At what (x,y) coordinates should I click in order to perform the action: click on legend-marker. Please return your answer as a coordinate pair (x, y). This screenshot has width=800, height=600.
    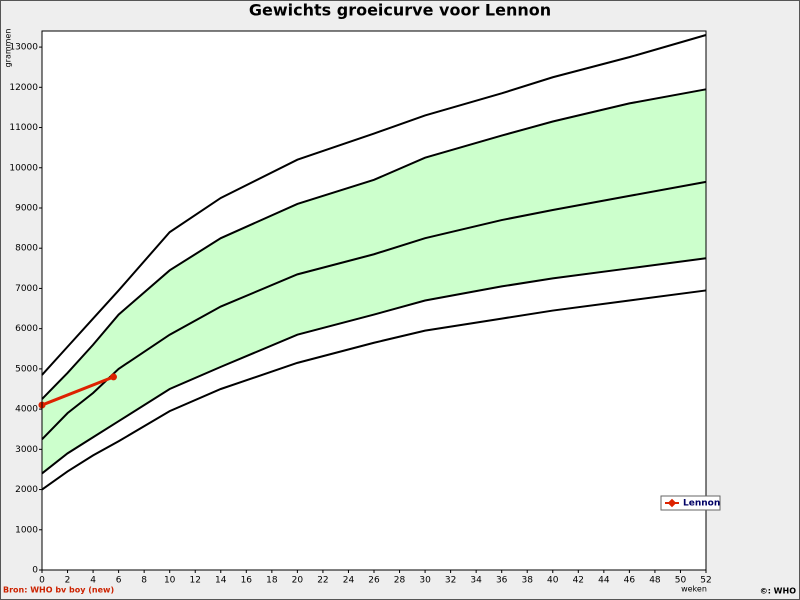
    Looking at the image, I should click on (672, 503).